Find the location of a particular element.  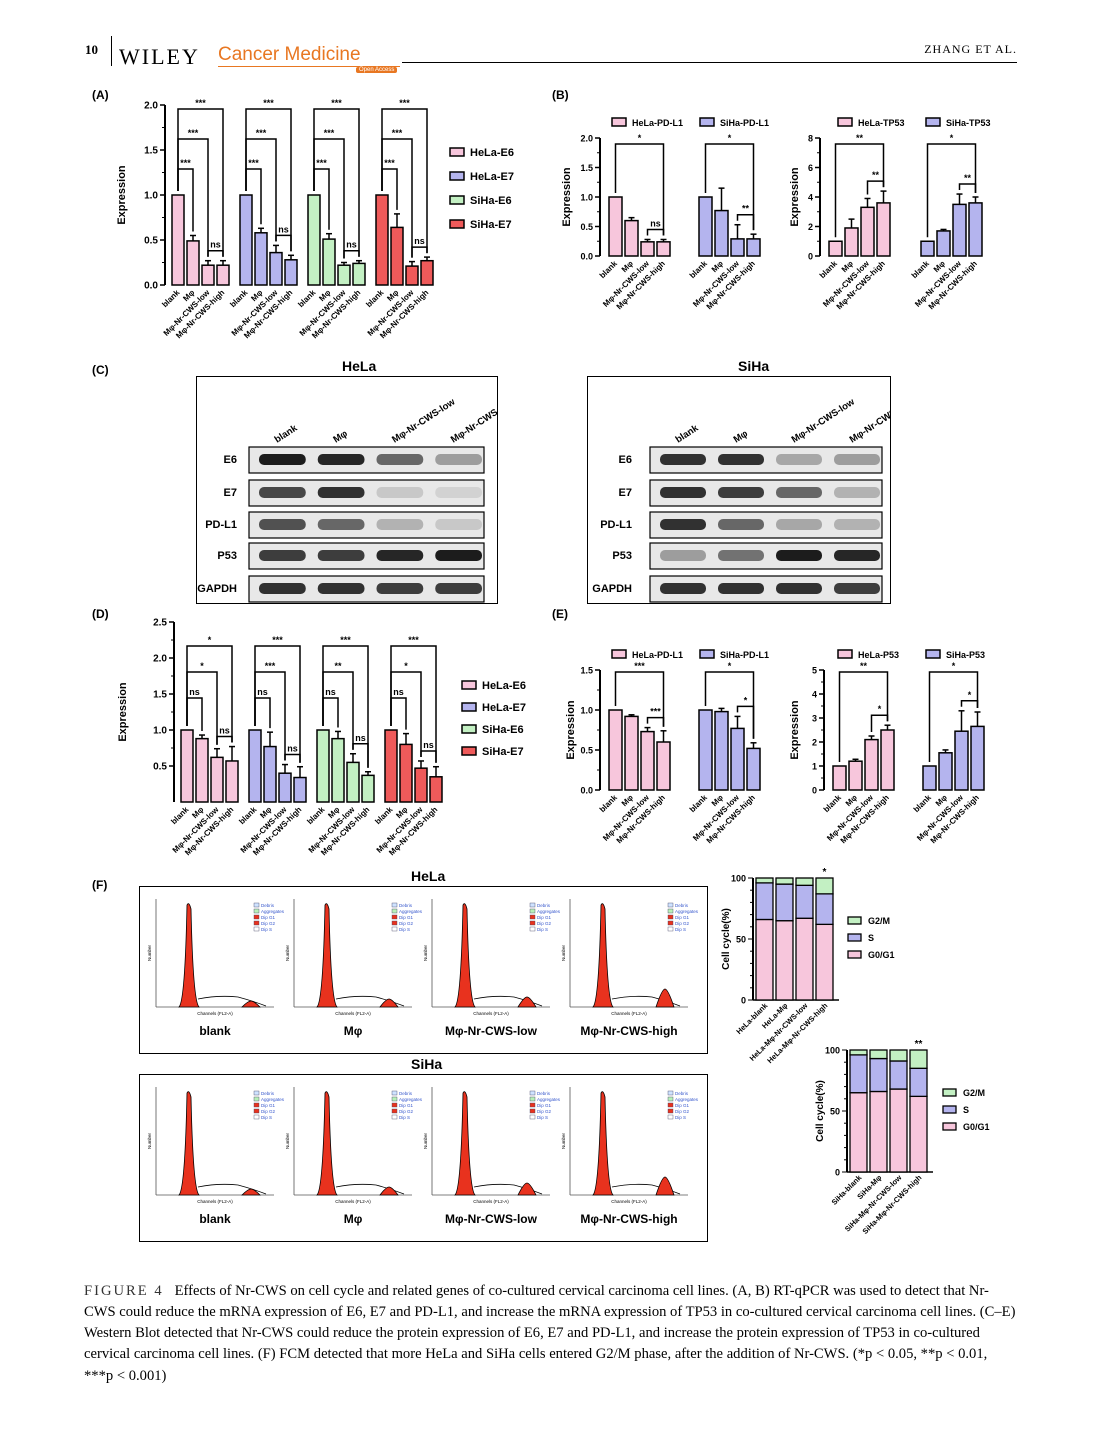

y-tick-label: 8 is located at coordinates (810, 139).